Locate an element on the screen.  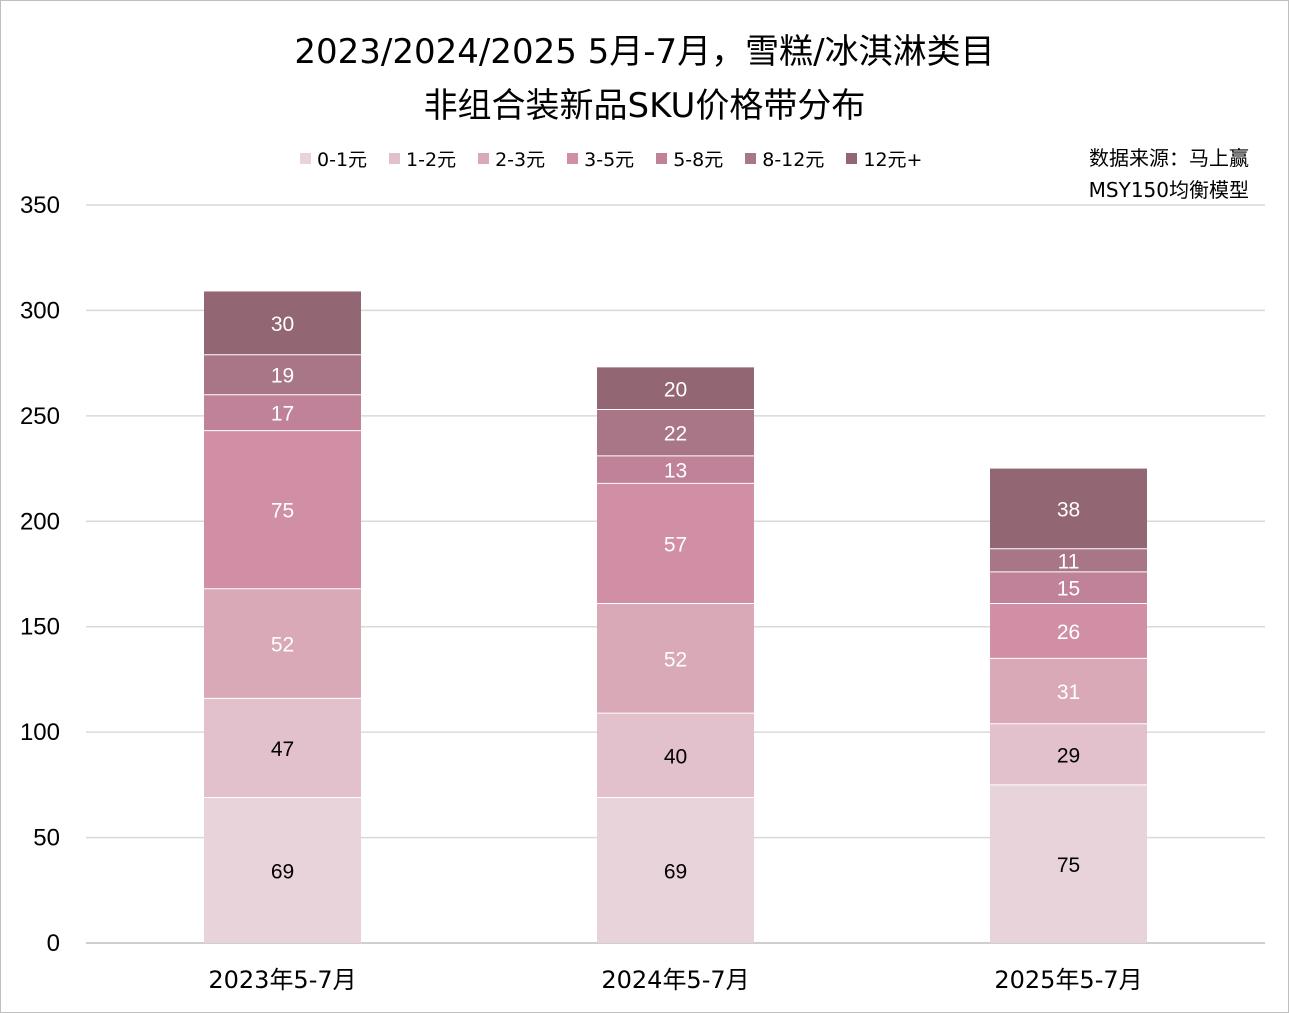
source-note-line-2: MSY150均衡模型 is located at coordinates (1168, 190).